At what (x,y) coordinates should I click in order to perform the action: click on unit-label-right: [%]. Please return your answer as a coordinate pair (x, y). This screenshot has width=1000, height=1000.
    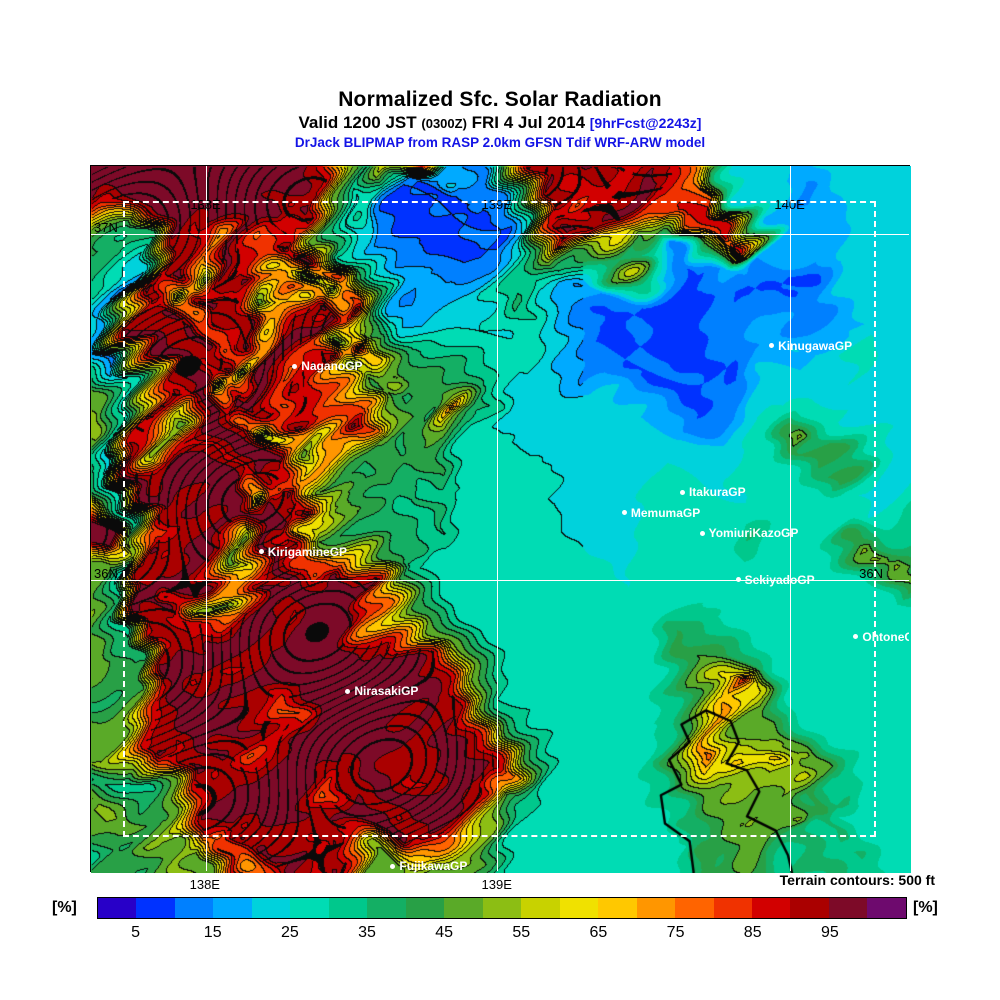
    Looking at the image, I should click on (925, 907).